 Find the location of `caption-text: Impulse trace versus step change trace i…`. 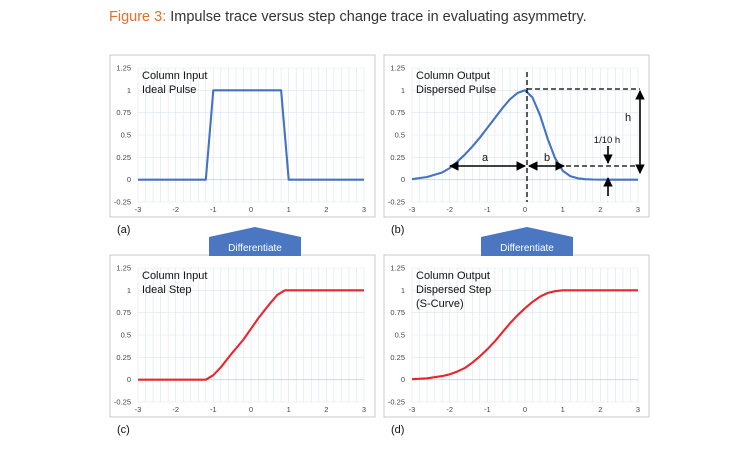

caption-text: Impulse trace versus step change trace i… is located at coordinates (378, 17).